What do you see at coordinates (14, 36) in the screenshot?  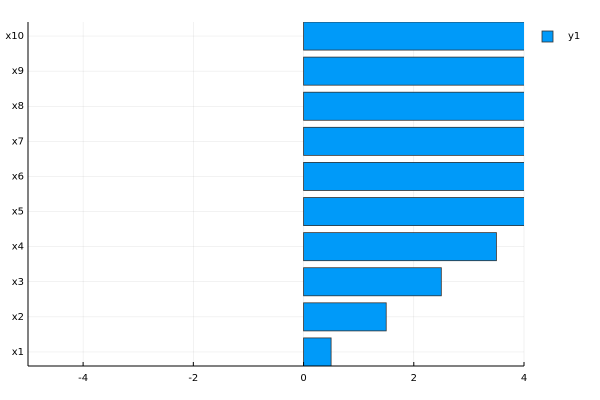 I see `y-tick-label: x10` at bounding box center [14, 36].